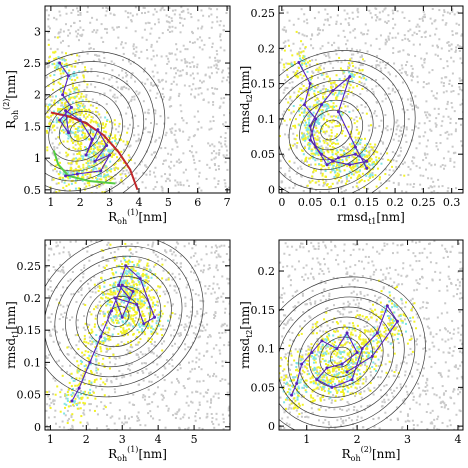  I want to click on y-tick-label: 0.5, so click(33, 190).